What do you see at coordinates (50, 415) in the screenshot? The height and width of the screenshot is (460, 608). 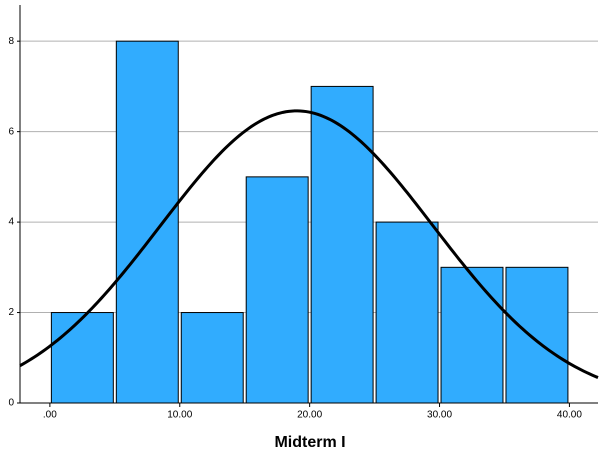 I see `x-tick-label: .00` at bounding box center [50, 415].